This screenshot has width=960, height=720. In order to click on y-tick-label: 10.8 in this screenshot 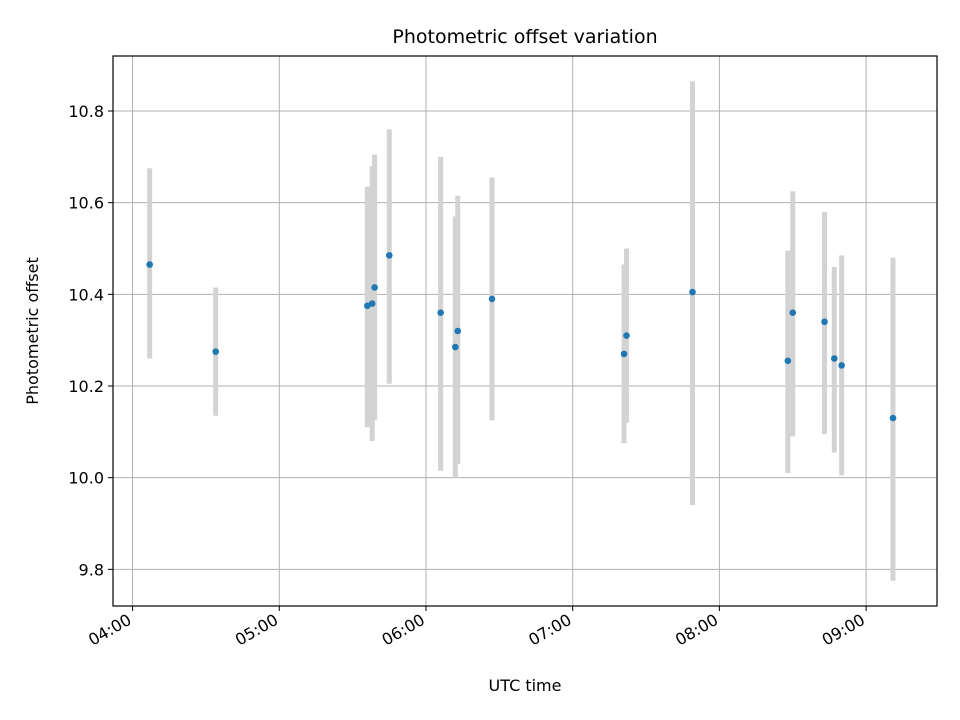, I will do `click(86, 111)`.